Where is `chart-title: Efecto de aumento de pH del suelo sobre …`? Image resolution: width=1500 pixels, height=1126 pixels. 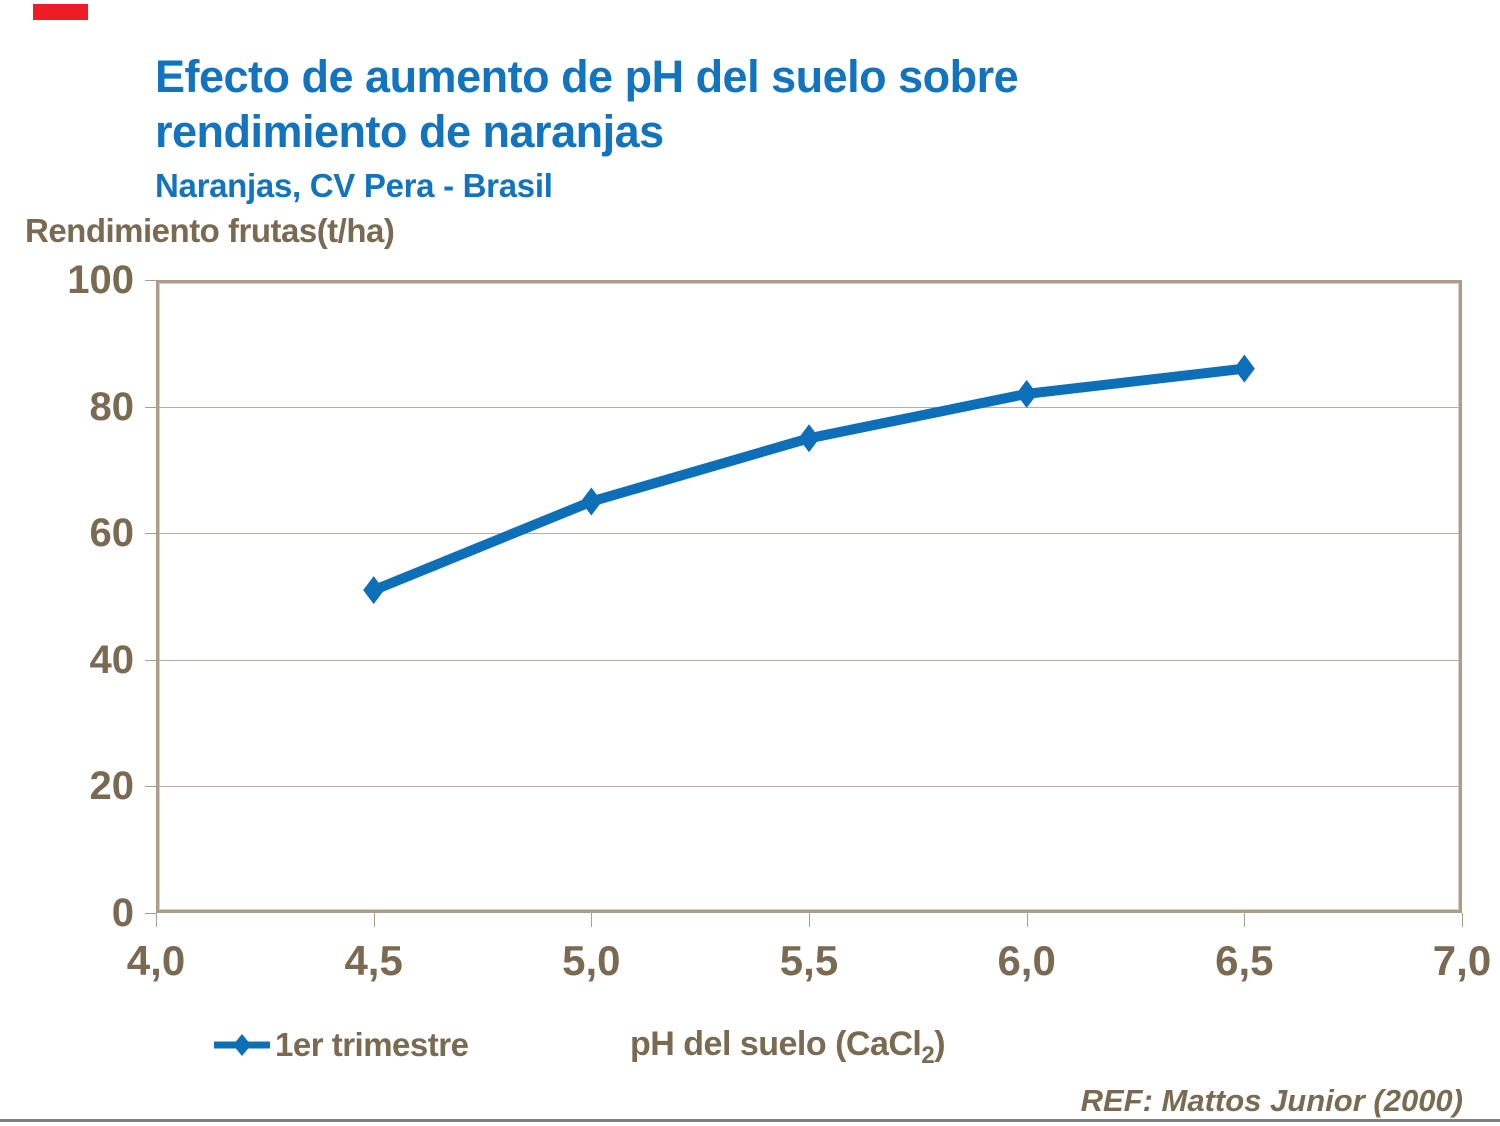 chart-title: Efecto de aumento de pH del suelo sobre … is located at coordinates (587, 104).